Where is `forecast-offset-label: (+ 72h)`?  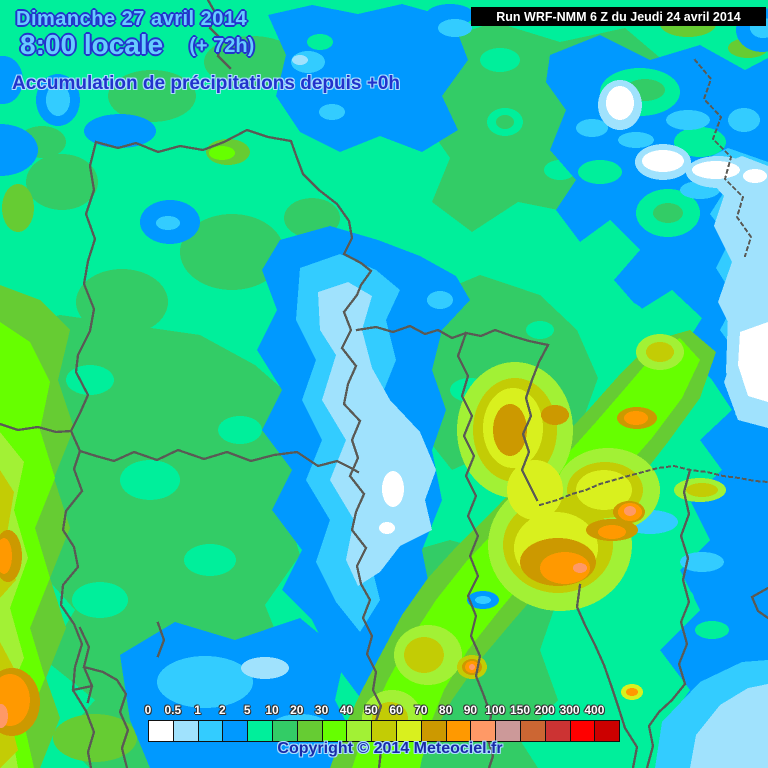 forecast-offset-label: (+ 72h) is located at coordinates (222, 46).